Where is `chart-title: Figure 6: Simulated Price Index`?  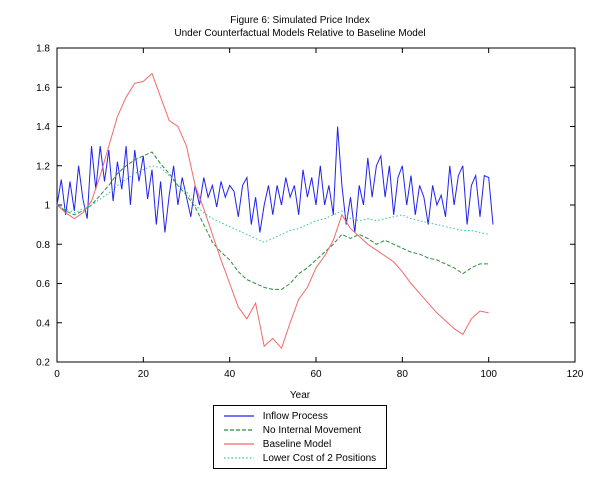 chart-title: Figure 6: Simulated Price Index is located at coordinates (300, 20).